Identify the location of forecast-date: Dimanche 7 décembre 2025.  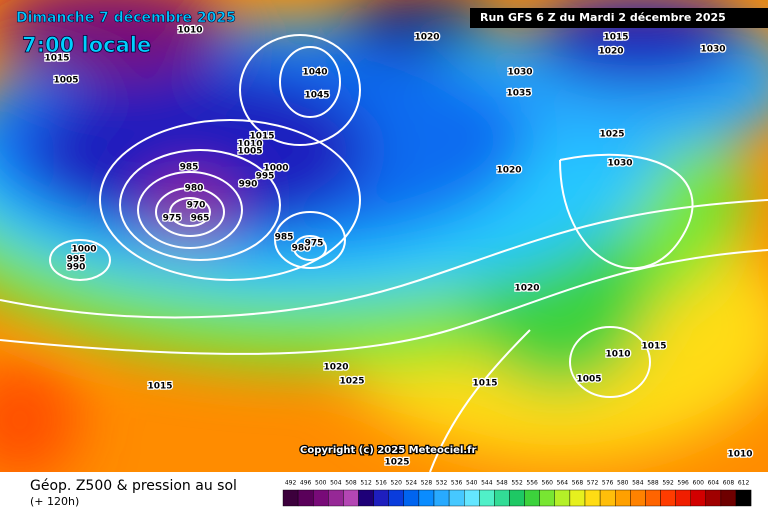
(126, 18).